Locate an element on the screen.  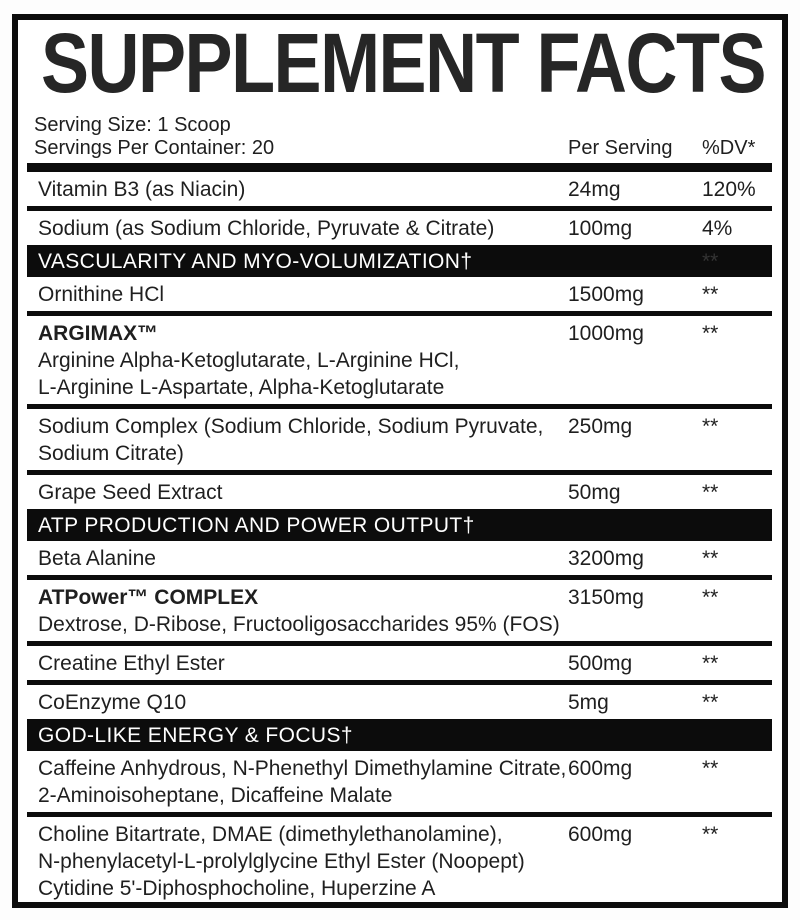
column-header-dv: %DV* is located at coordinates (729, 148).